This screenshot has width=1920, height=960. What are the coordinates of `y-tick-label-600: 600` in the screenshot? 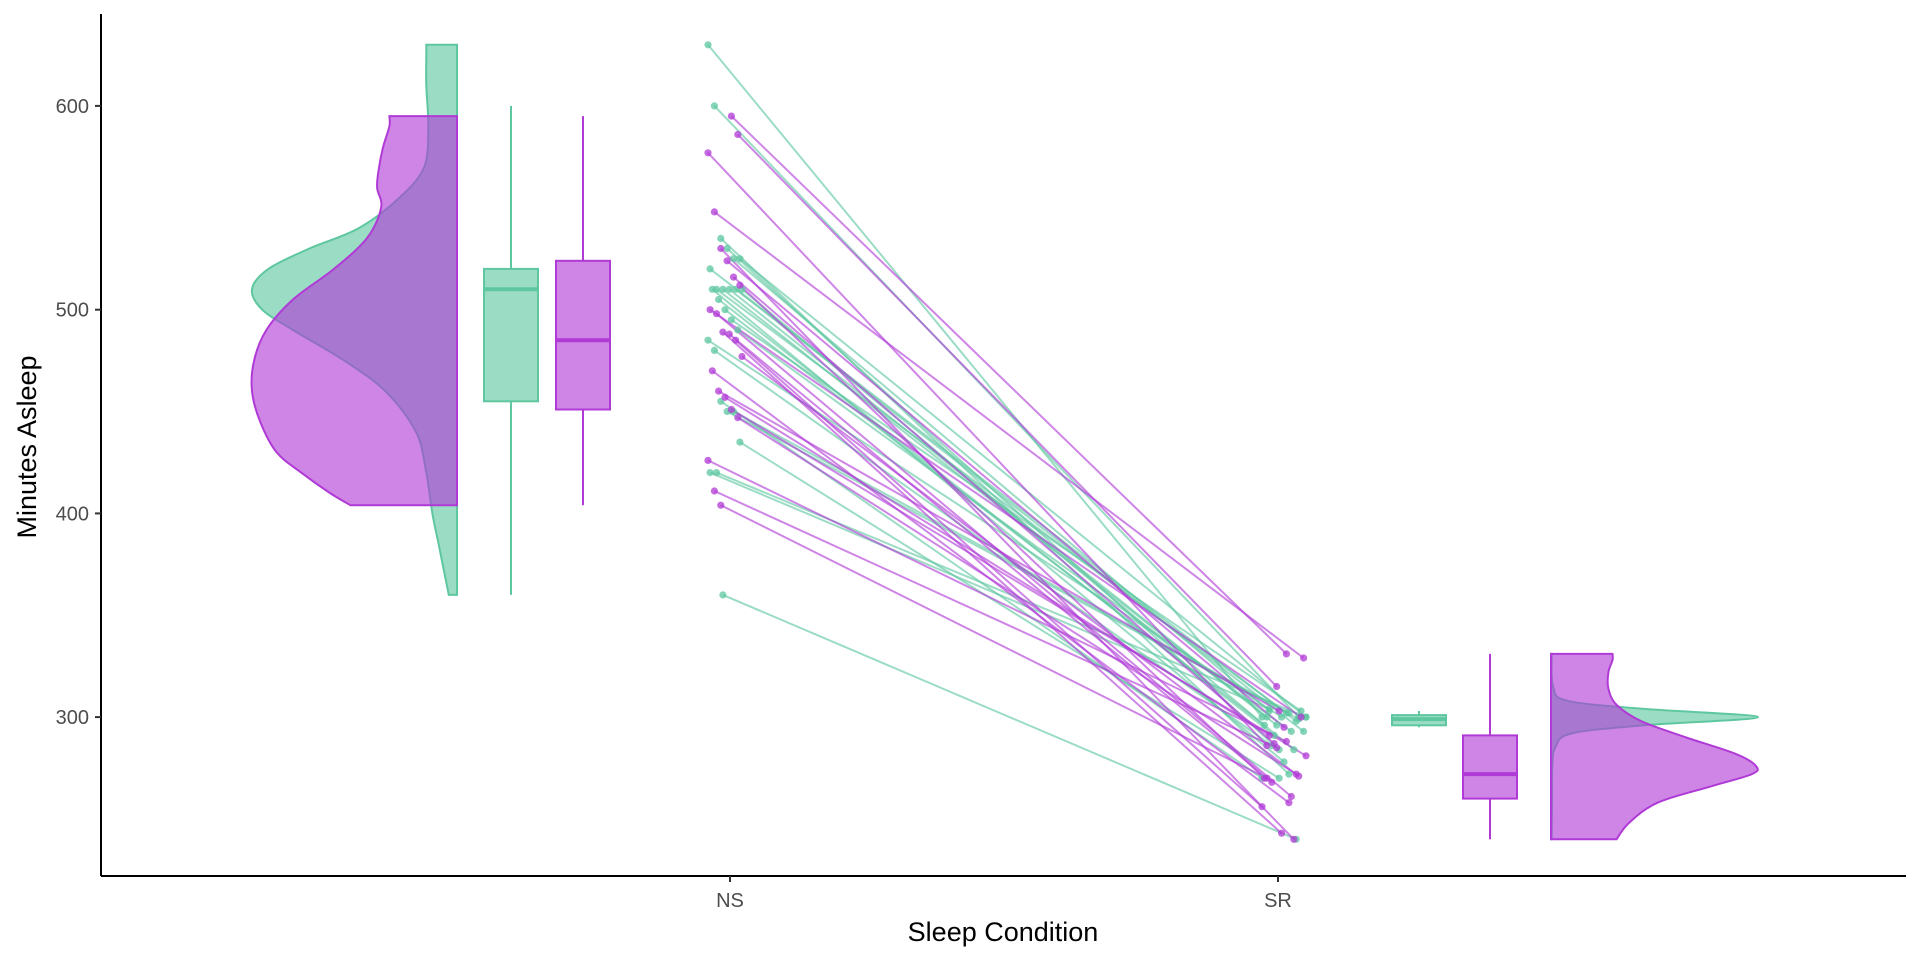 It's located at (72, 107).